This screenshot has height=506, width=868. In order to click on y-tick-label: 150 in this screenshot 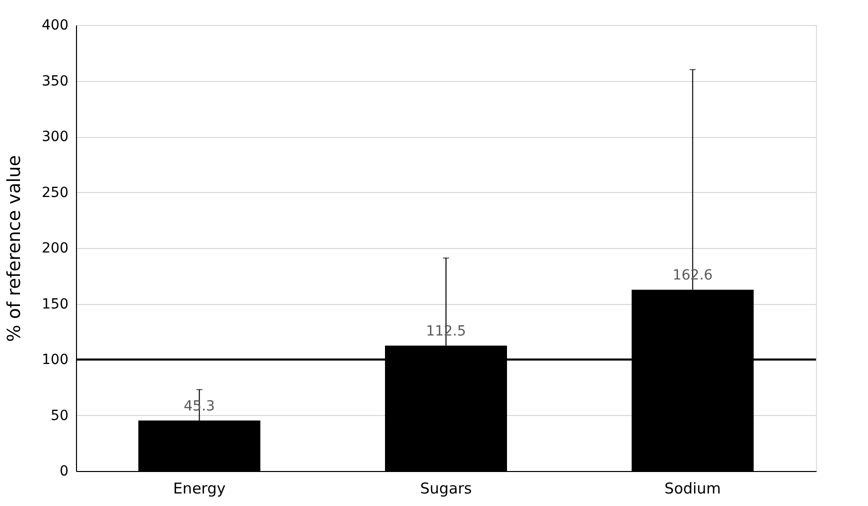, I will do `click(55, 304)`.